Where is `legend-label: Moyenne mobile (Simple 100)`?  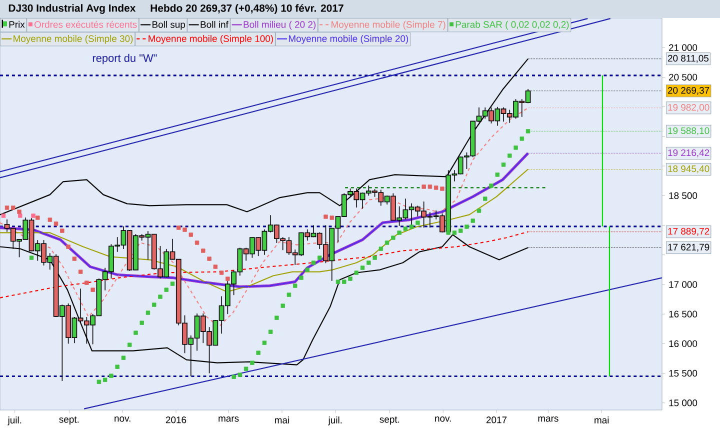
legend-label: Moyenne mobile (Simple 100) is located at coordinates (210, 39).